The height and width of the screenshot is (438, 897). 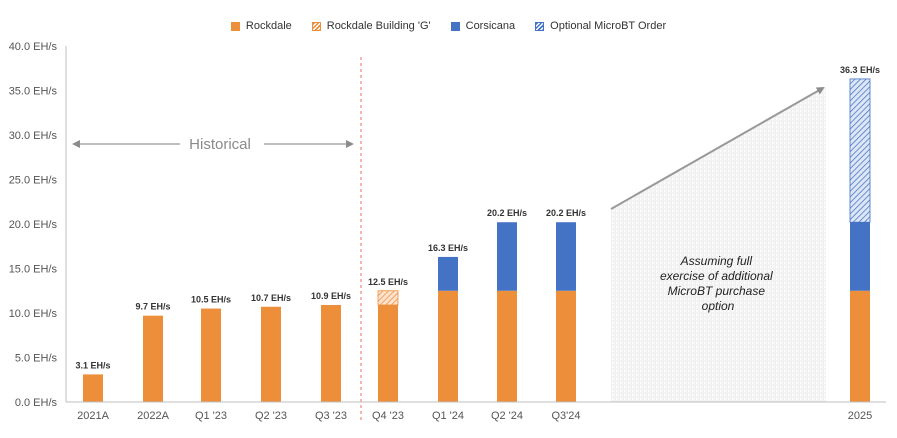 I want to click on x-tick-label: Q3'24, so click(x=565, y=416).